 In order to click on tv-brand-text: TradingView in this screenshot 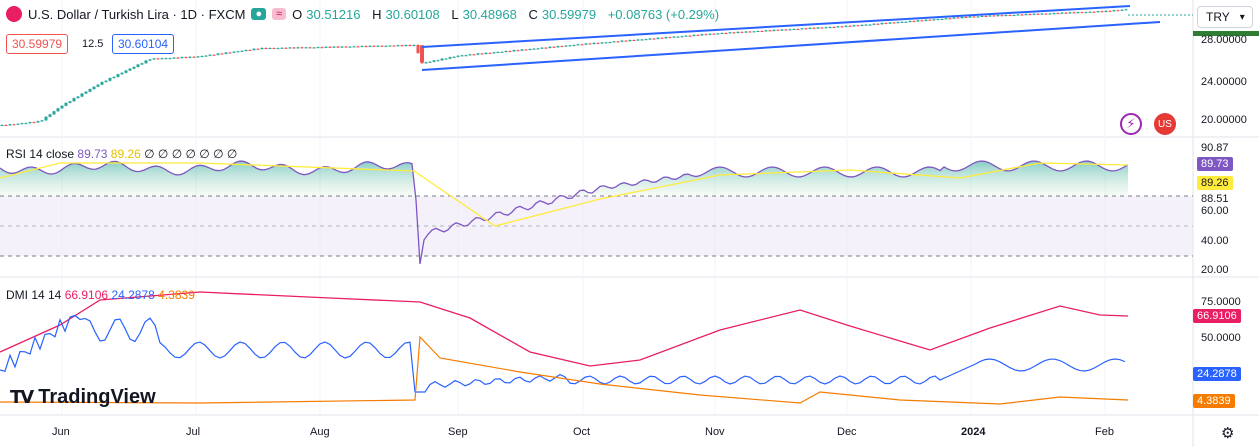, I will do `click(97, 397)`.